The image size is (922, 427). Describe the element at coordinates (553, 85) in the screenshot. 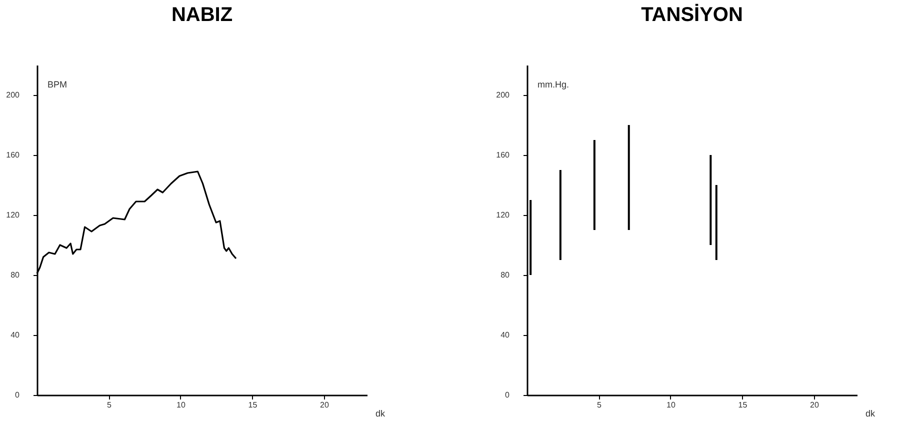

I see `y-axis-title: mm.Hg.` at that location.